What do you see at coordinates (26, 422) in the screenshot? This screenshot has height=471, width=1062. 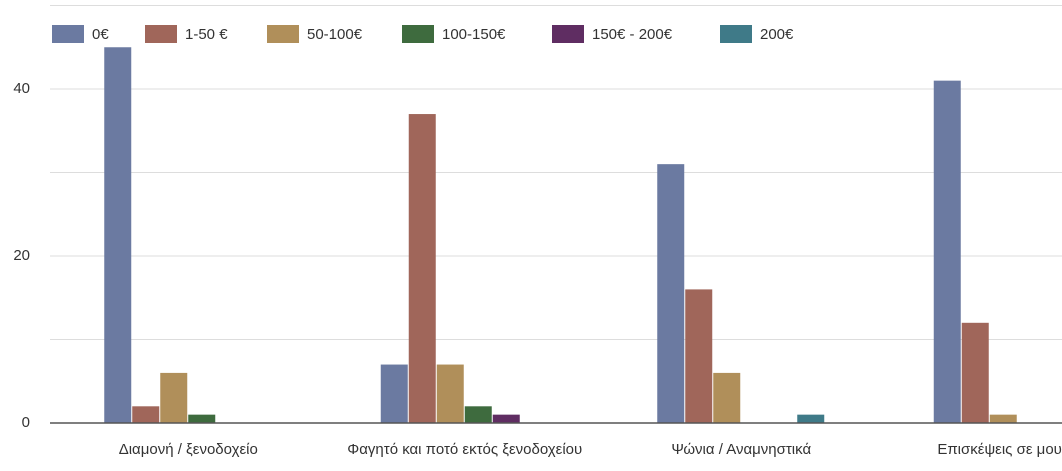 I see `y-tick-label: 0` at bounding box center [26, 422].